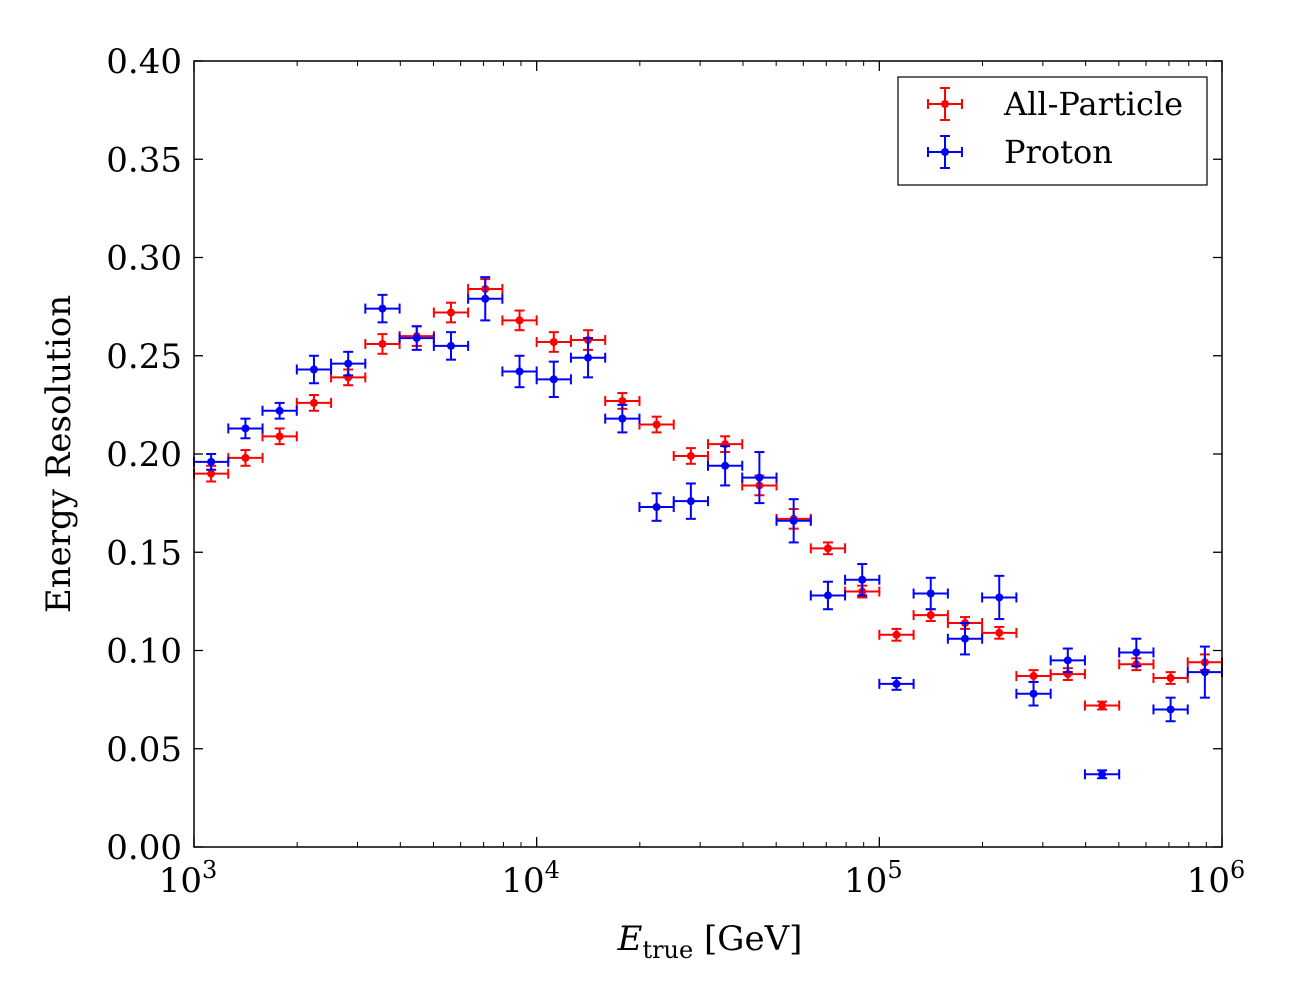 The width and height of the screenshot is (1300, 1000). Describe the element at coordinates (945, 104) in the screenshot. I see `legend-swatch-marker` at that location.